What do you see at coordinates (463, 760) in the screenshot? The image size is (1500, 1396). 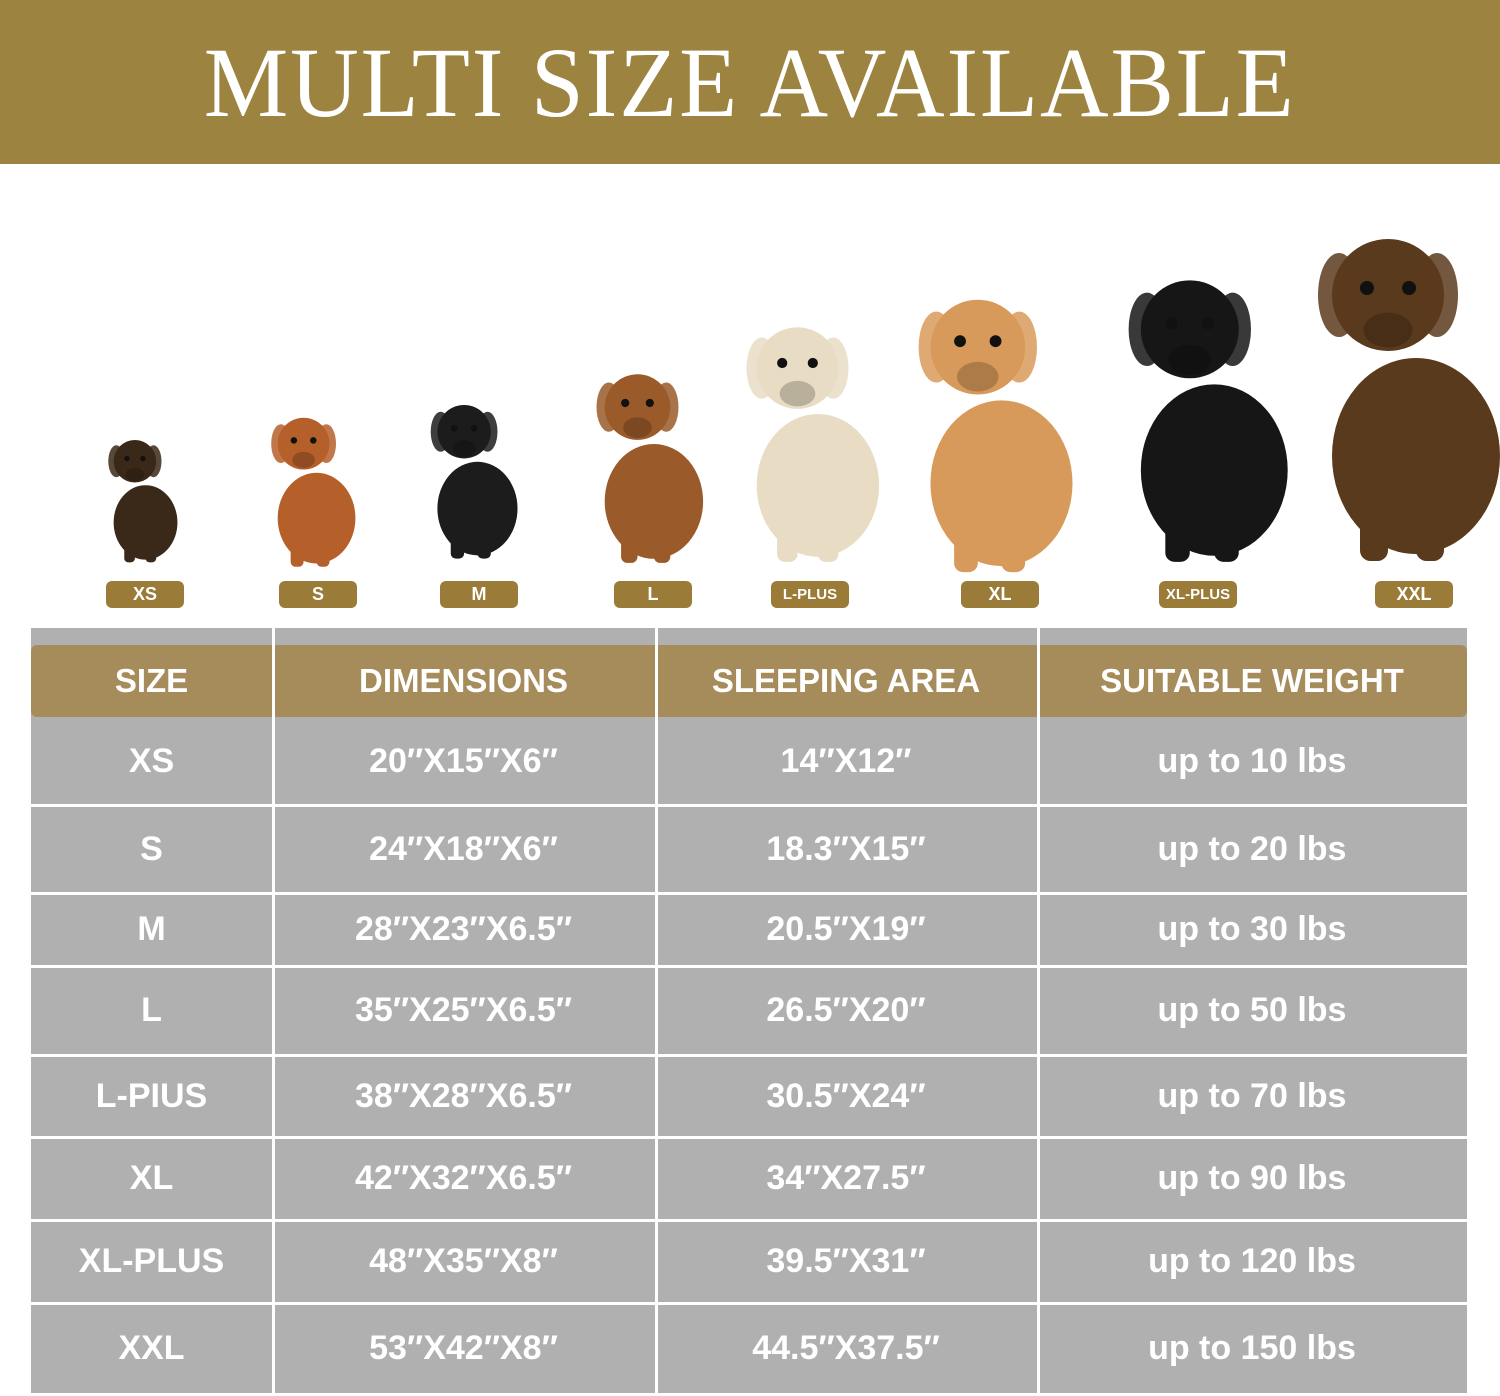 I see `table-cell: 20″X15″X6″` at bounding box center [463, 760].